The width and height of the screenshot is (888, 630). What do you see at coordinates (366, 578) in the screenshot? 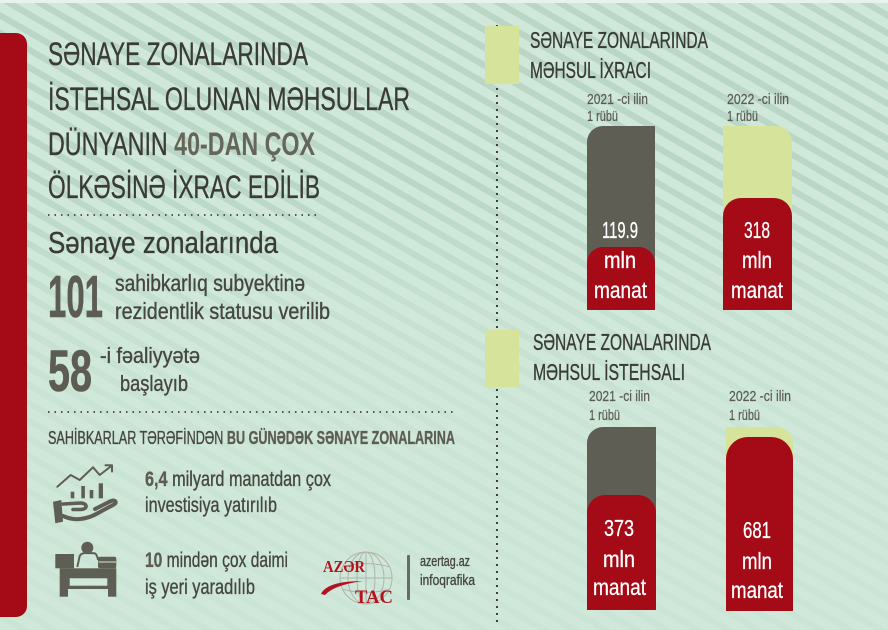
I see `globe-icon` at bounding box center [366, 578].